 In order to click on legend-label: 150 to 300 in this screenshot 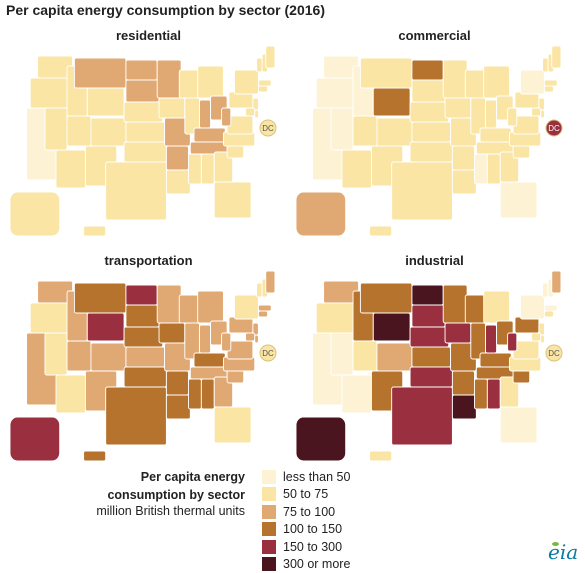, I will do `click(312, 547)`.